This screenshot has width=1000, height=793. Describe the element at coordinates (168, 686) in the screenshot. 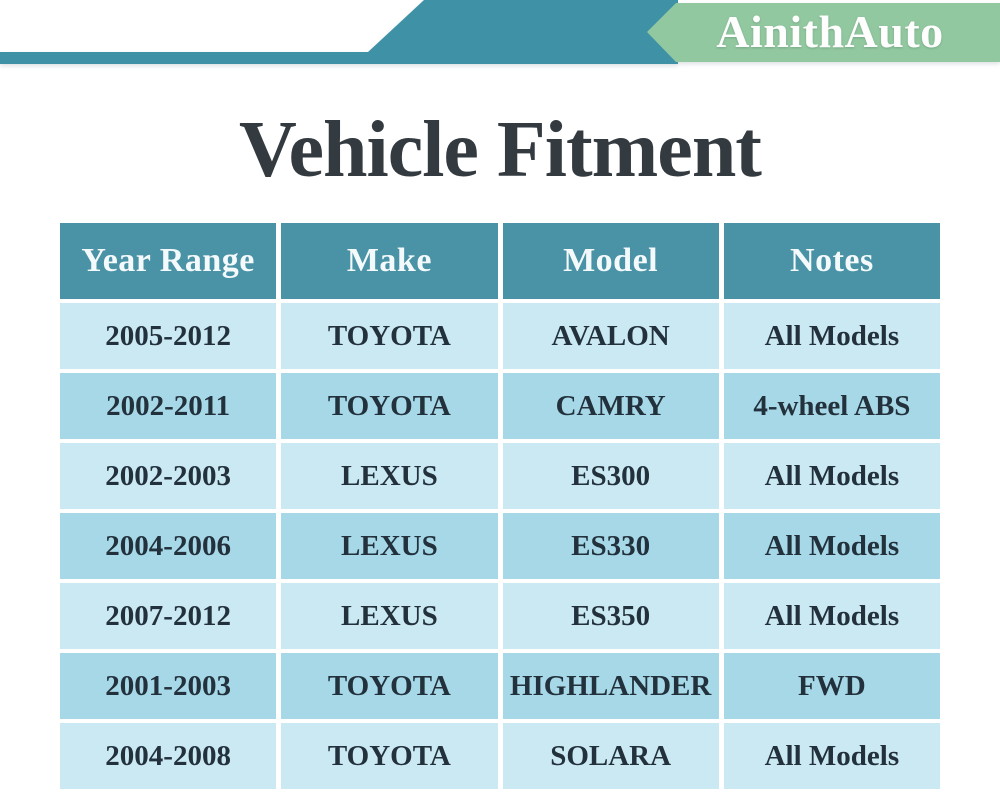

I see `table-cell-year-range-row-6: 2001-2003` at that location.